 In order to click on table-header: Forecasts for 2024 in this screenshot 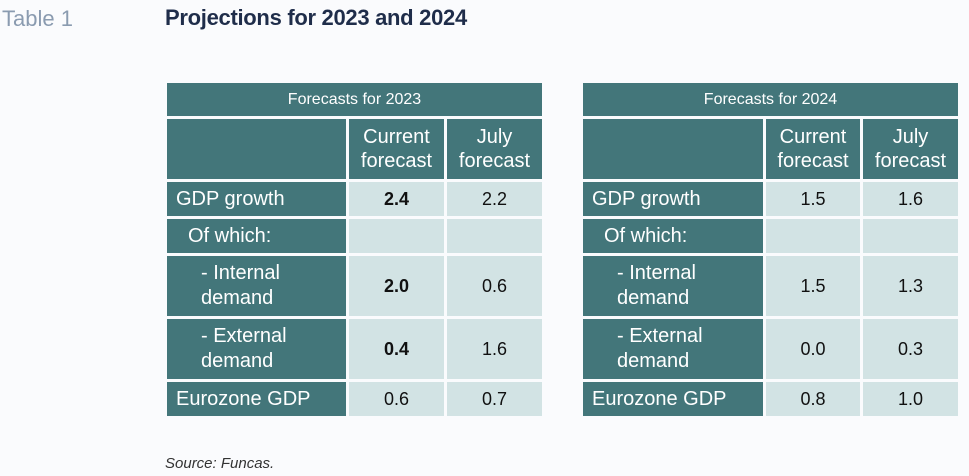, I will do `click(770, 99)`.